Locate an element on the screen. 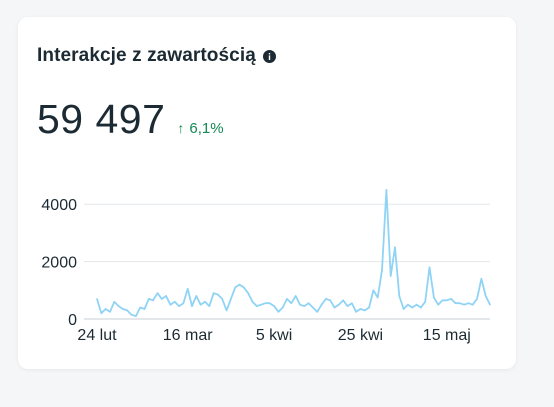  metric-row: 59 497 ↑ 6,1% is located at coordinates (130, 119).